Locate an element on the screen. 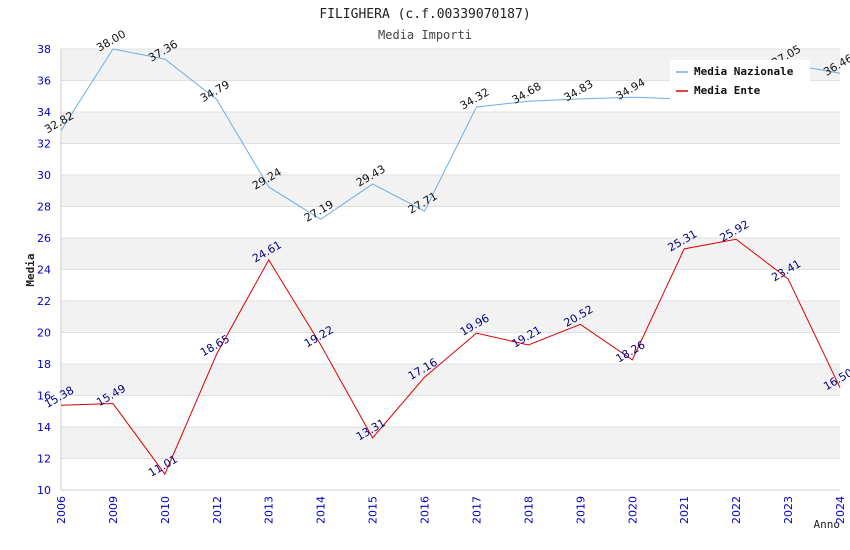  x-tick-label: 2010 is located at coordinates (165, 510).